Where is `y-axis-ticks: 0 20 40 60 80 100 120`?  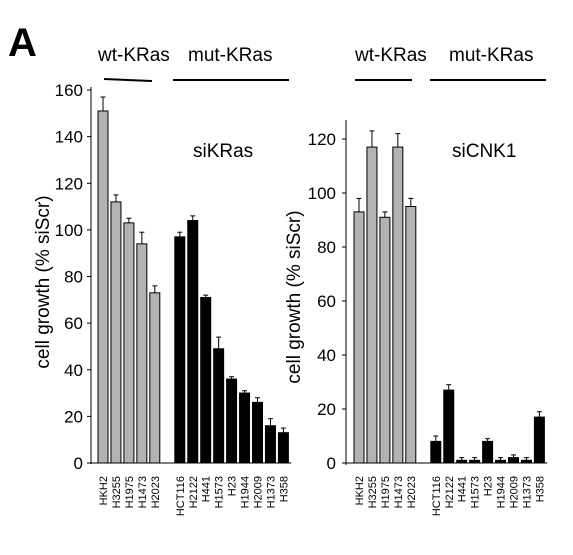 y-axis-ticks: 0 20 40 60 80 100 120 is located at coordinates (327, 301).